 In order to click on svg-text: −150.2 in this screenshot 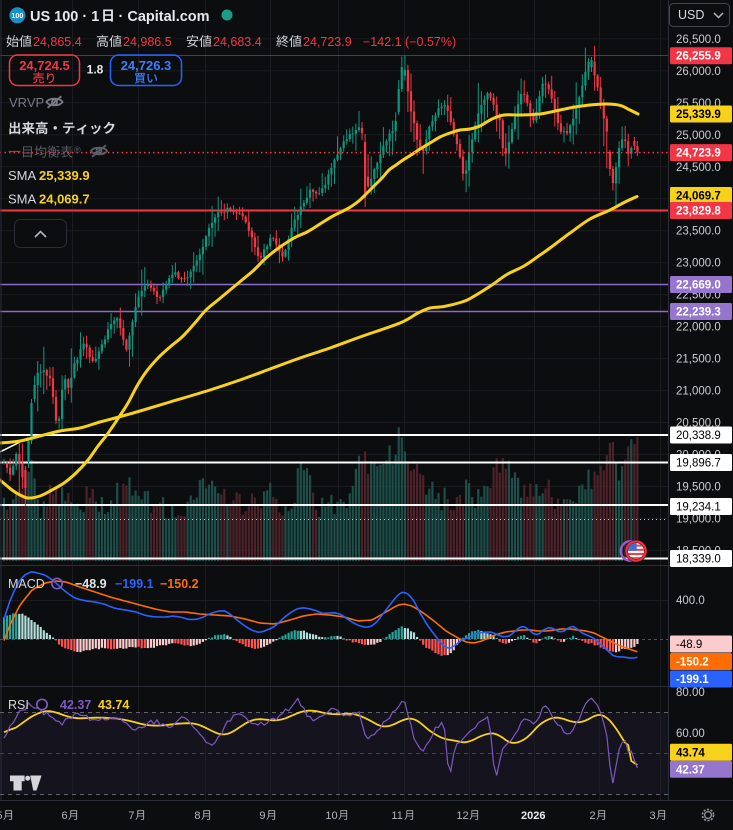, I will do `click(179, 584)`.